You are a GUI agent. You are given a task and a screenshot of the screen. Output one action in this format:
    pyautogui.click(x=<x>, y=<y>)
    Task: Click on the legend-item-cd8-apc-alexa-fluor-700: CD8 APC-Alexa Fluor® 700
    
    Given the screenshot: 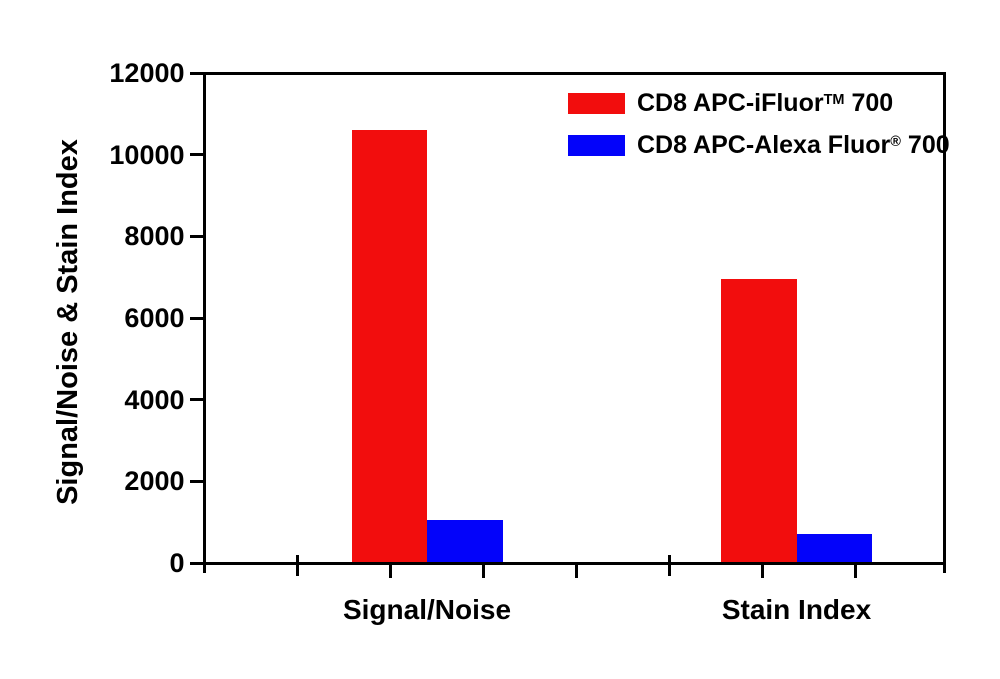 What is the action you would take?
    pyautogui.click(x=759, y=145)
    